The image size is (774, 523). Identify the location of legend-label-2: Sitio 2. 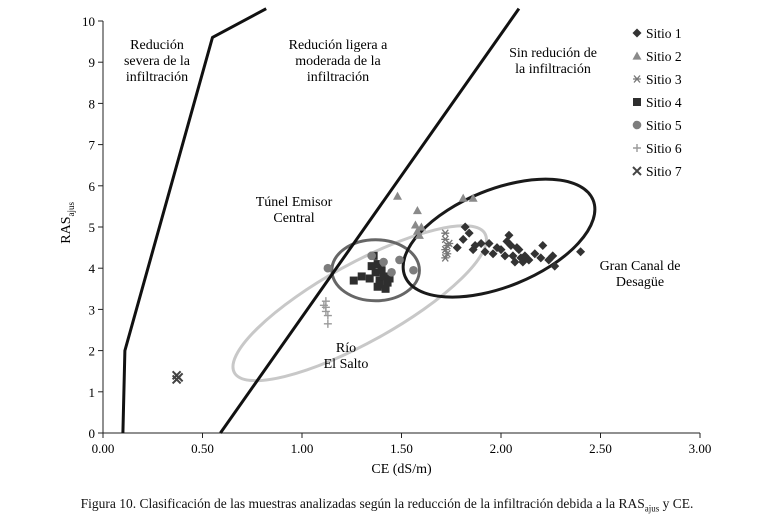
(664, 56).